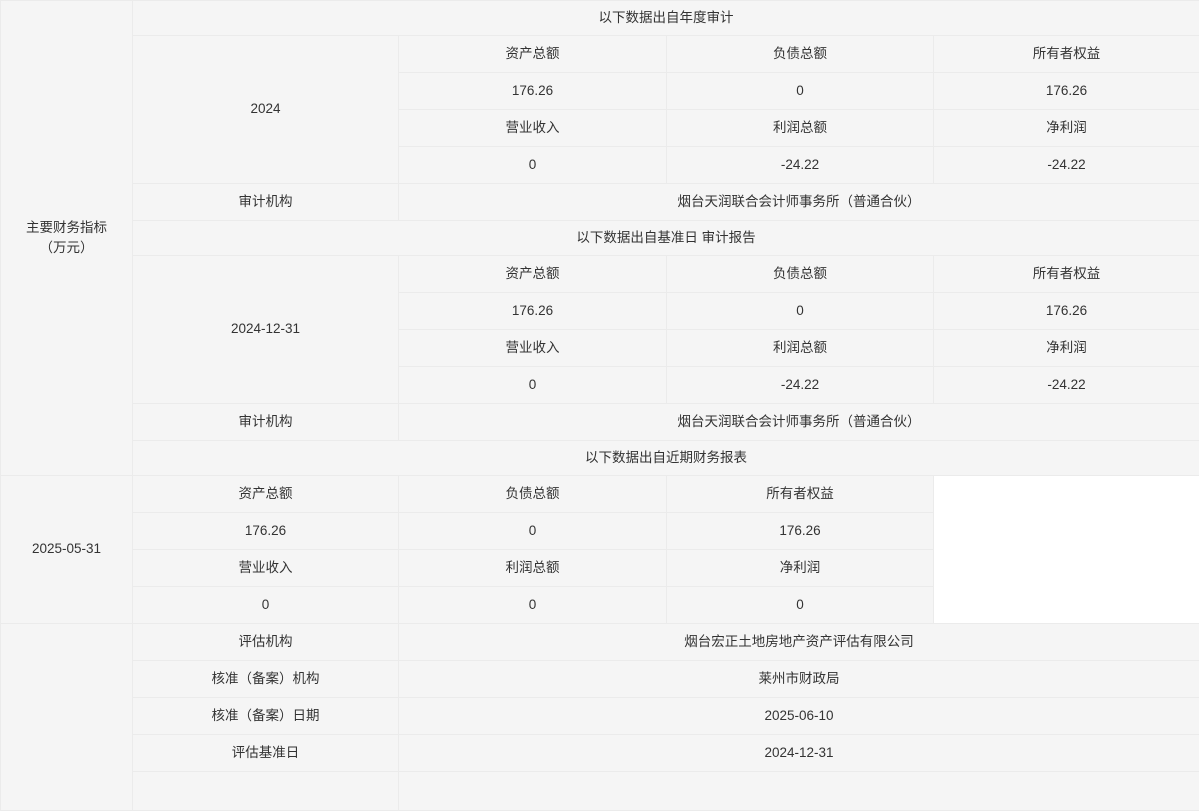 The height and width of the screenshot is (811, 1199). I want to click on period-label-2024-12-31: 2024-12-31, so click(266, 330).